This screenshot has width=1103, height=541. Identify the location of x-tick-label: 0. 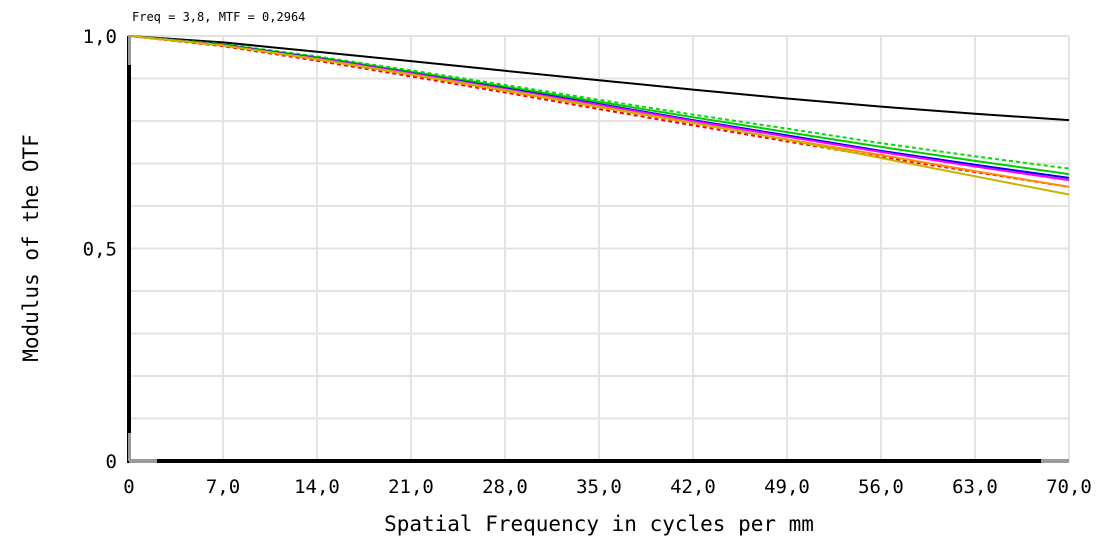
(128, 487).